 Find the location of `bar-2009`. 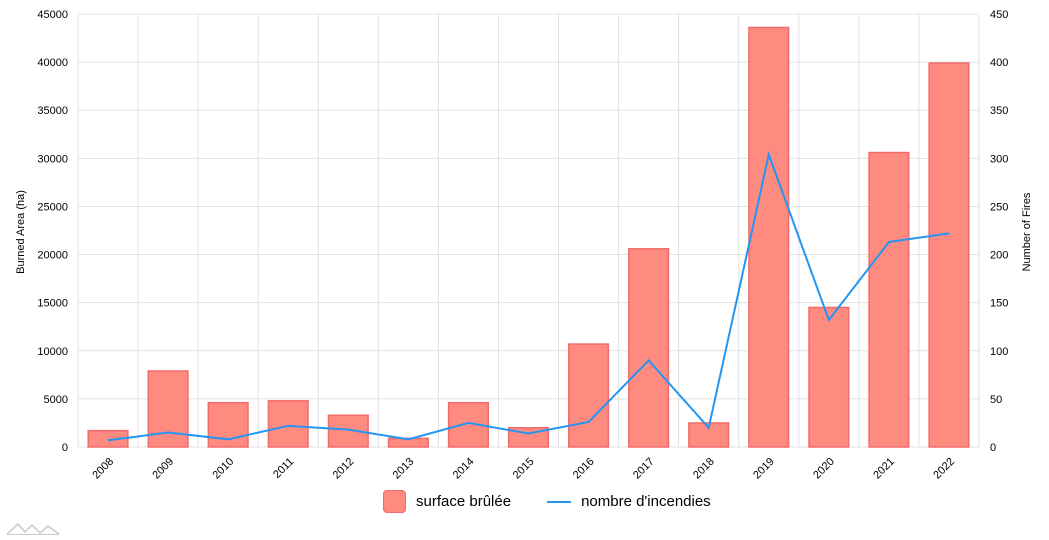

bar-2009 is located at coordinates (168, 409).